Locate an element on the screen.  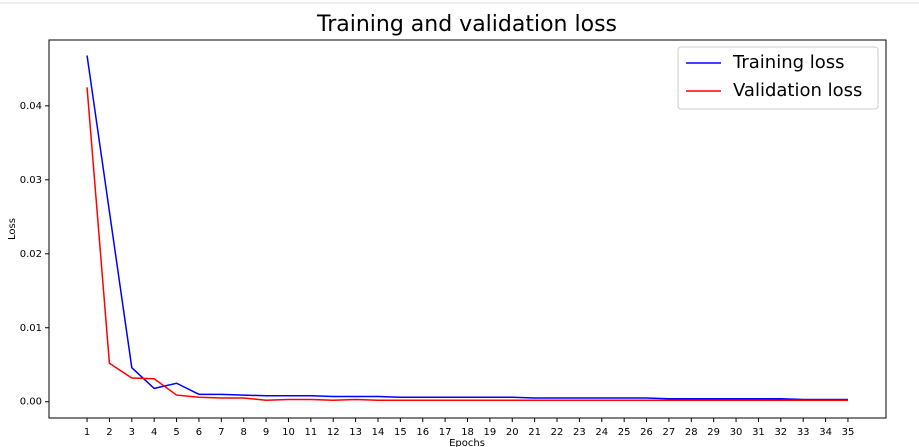
x-tick-label: 7 is located at coordinates (221, 432).